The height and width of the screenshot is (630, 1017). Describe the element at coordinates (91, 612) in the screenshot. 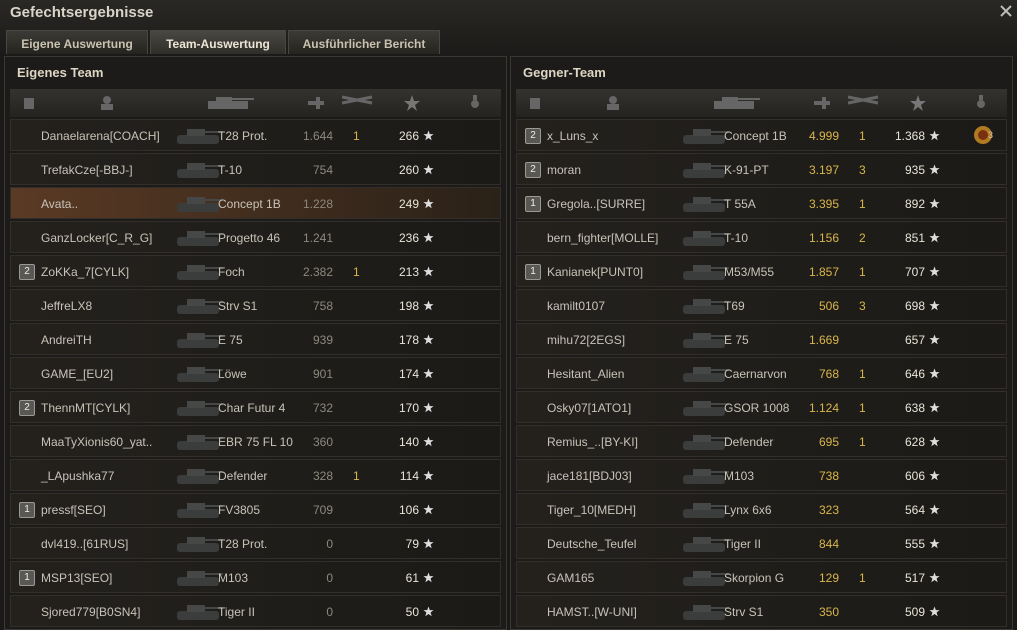

I see `player-name: Sjored779[B0SN4]` at that location.